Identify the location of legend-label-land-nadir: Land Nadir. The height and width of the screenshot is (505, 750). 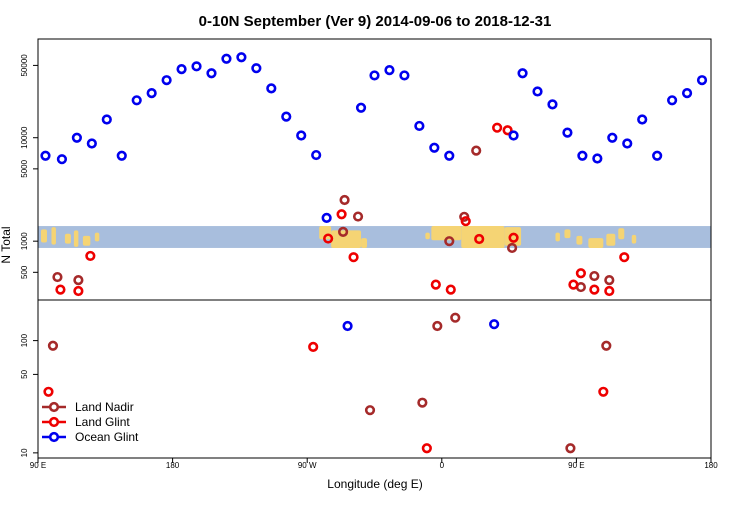
(104, 407).